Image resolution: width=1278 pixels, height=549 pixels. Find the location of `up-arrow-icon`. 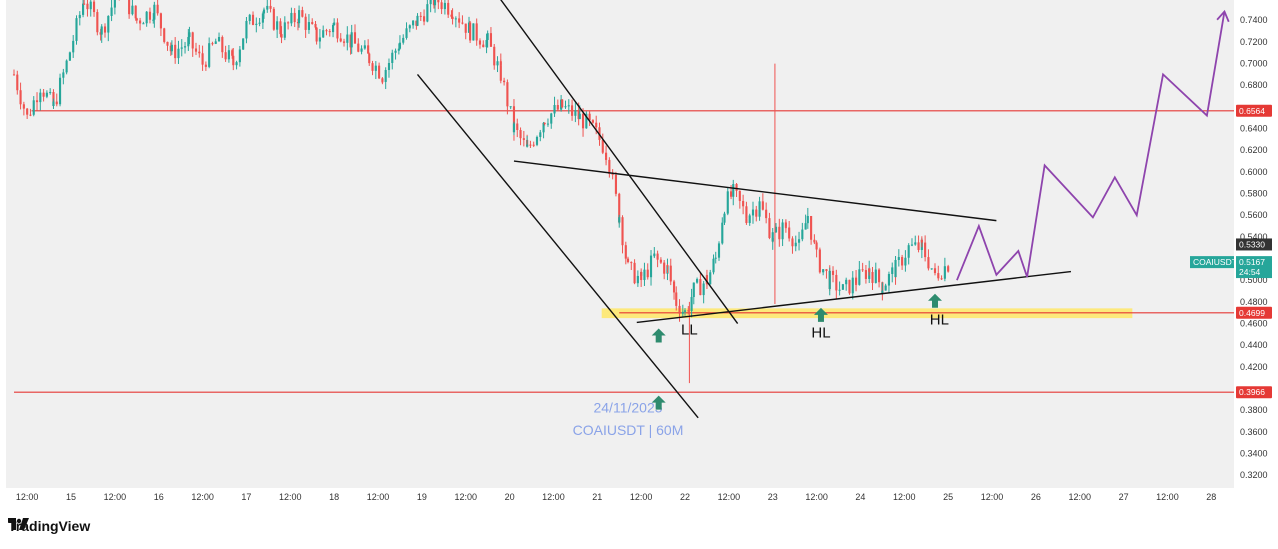

up-arrow-icon is located at coordinates (658, 335).